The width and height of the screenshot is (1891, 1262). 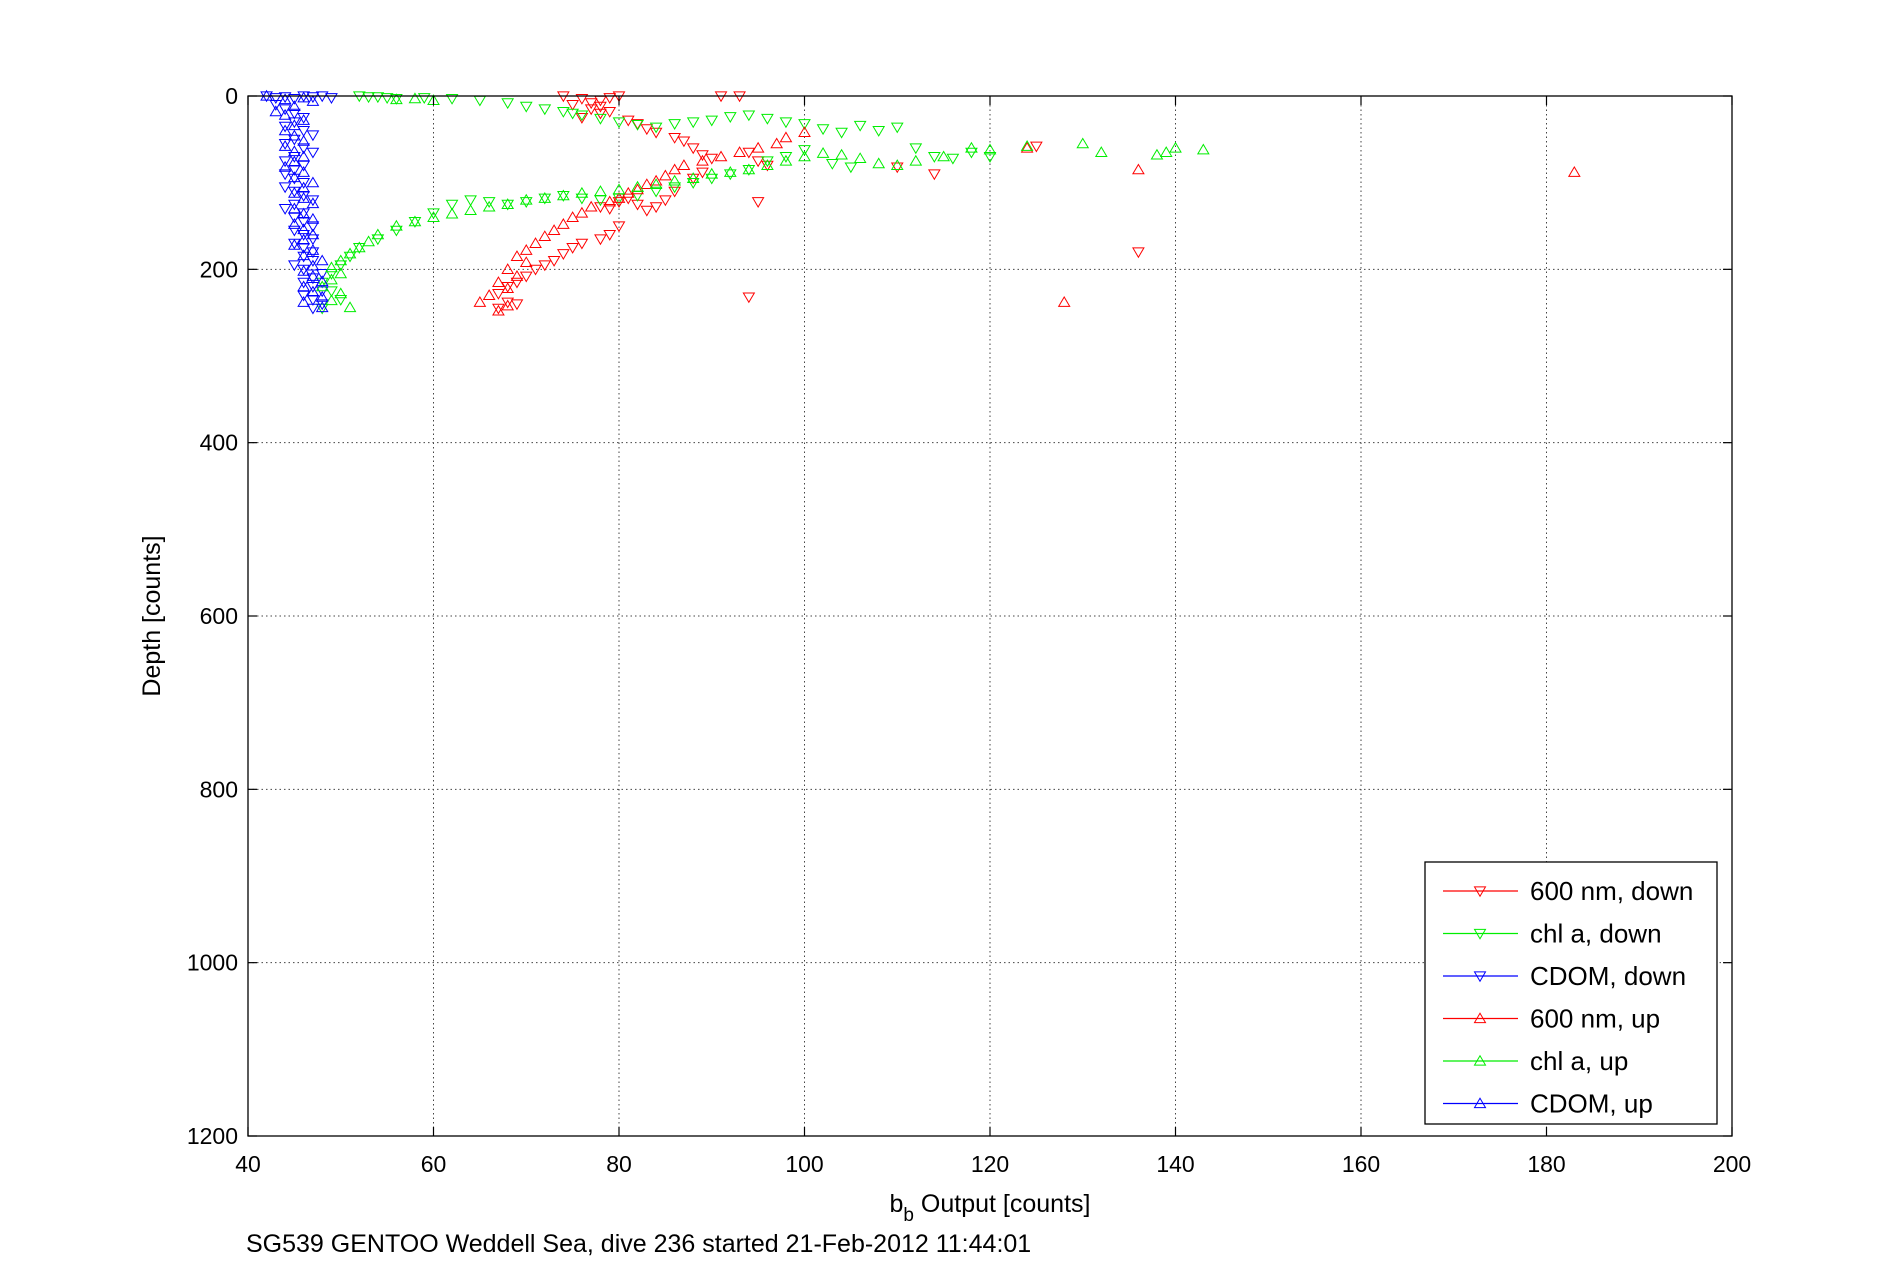 I want to click on legend-entry: 600 nm, up, so click(x=1551, y=1019).